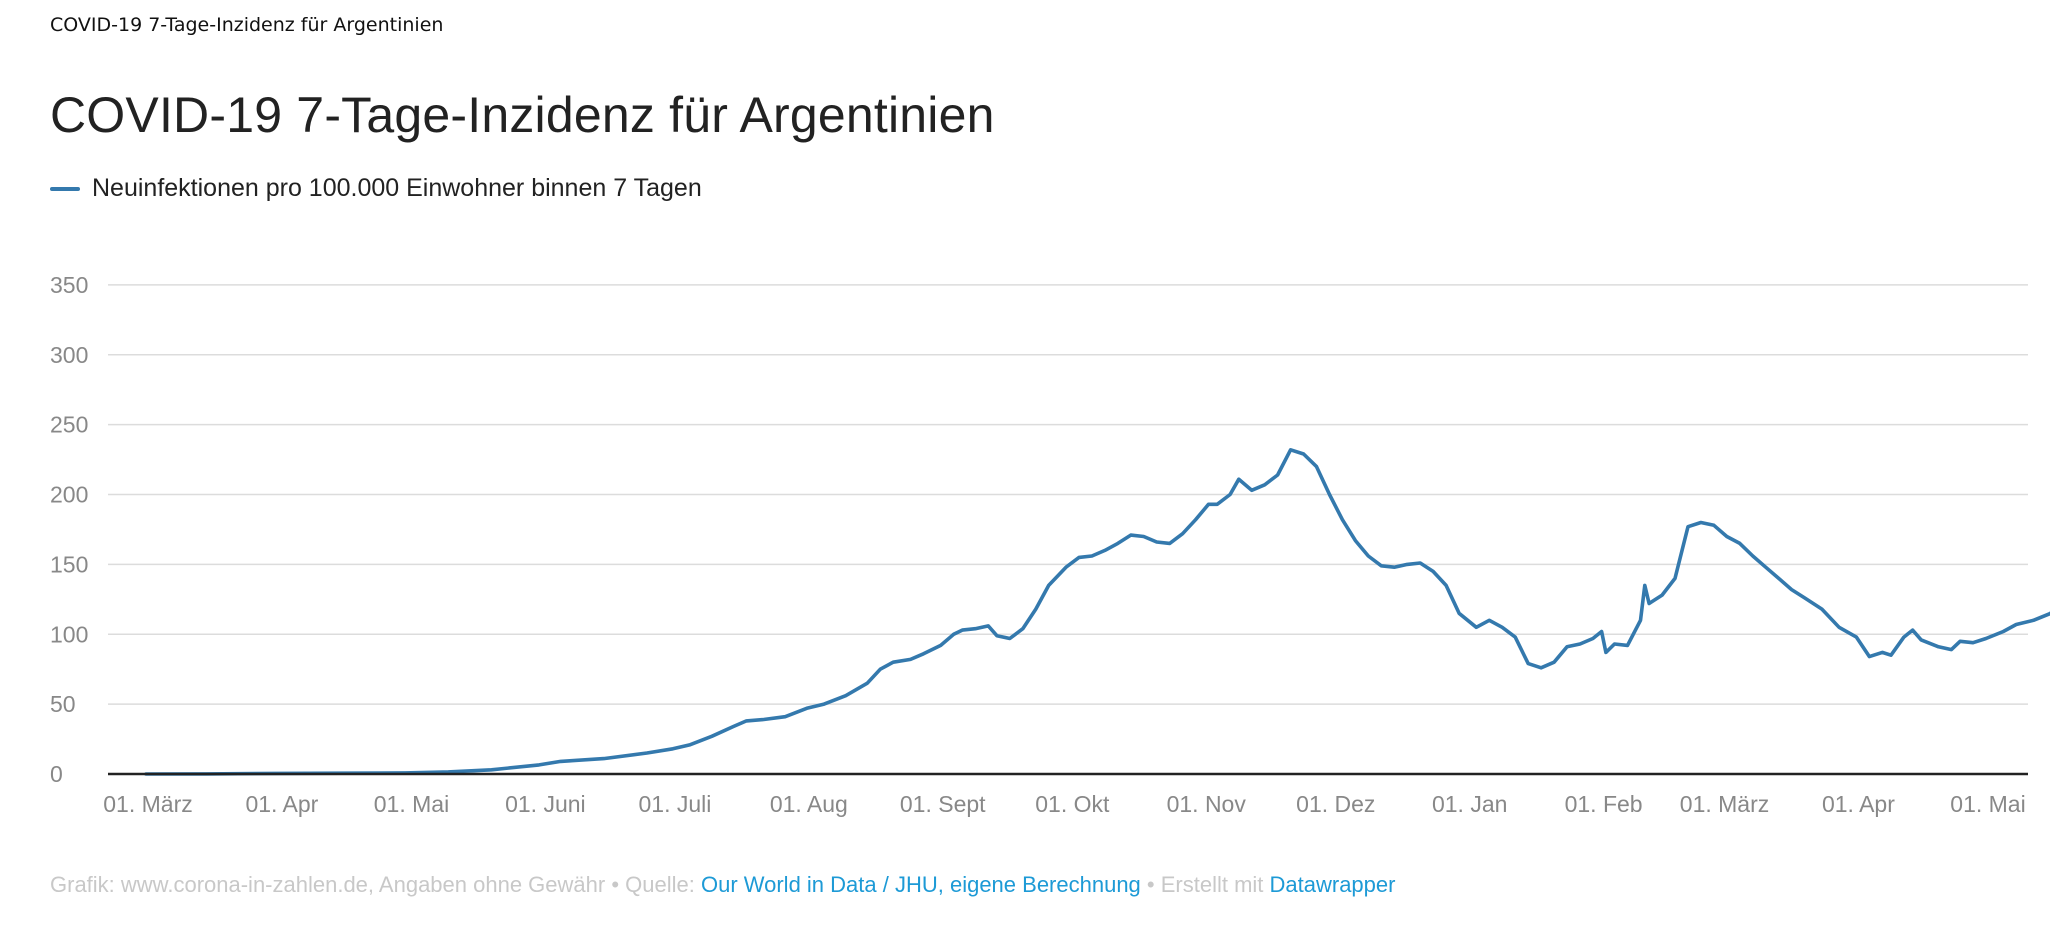 The image size is (2050, 936). I want to click on chart-title: COVID-19 7-Tage-Inzidenz für Argentinien, so click(522, 115).